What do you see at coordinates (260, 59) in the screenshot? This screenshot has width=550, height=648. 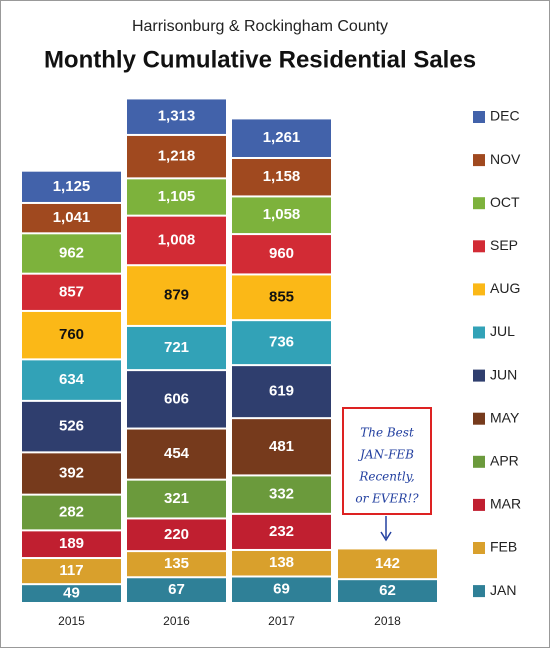 I see `chart-title: Monthly Cumulative Residential Sales` at bounding box center [260, 59].